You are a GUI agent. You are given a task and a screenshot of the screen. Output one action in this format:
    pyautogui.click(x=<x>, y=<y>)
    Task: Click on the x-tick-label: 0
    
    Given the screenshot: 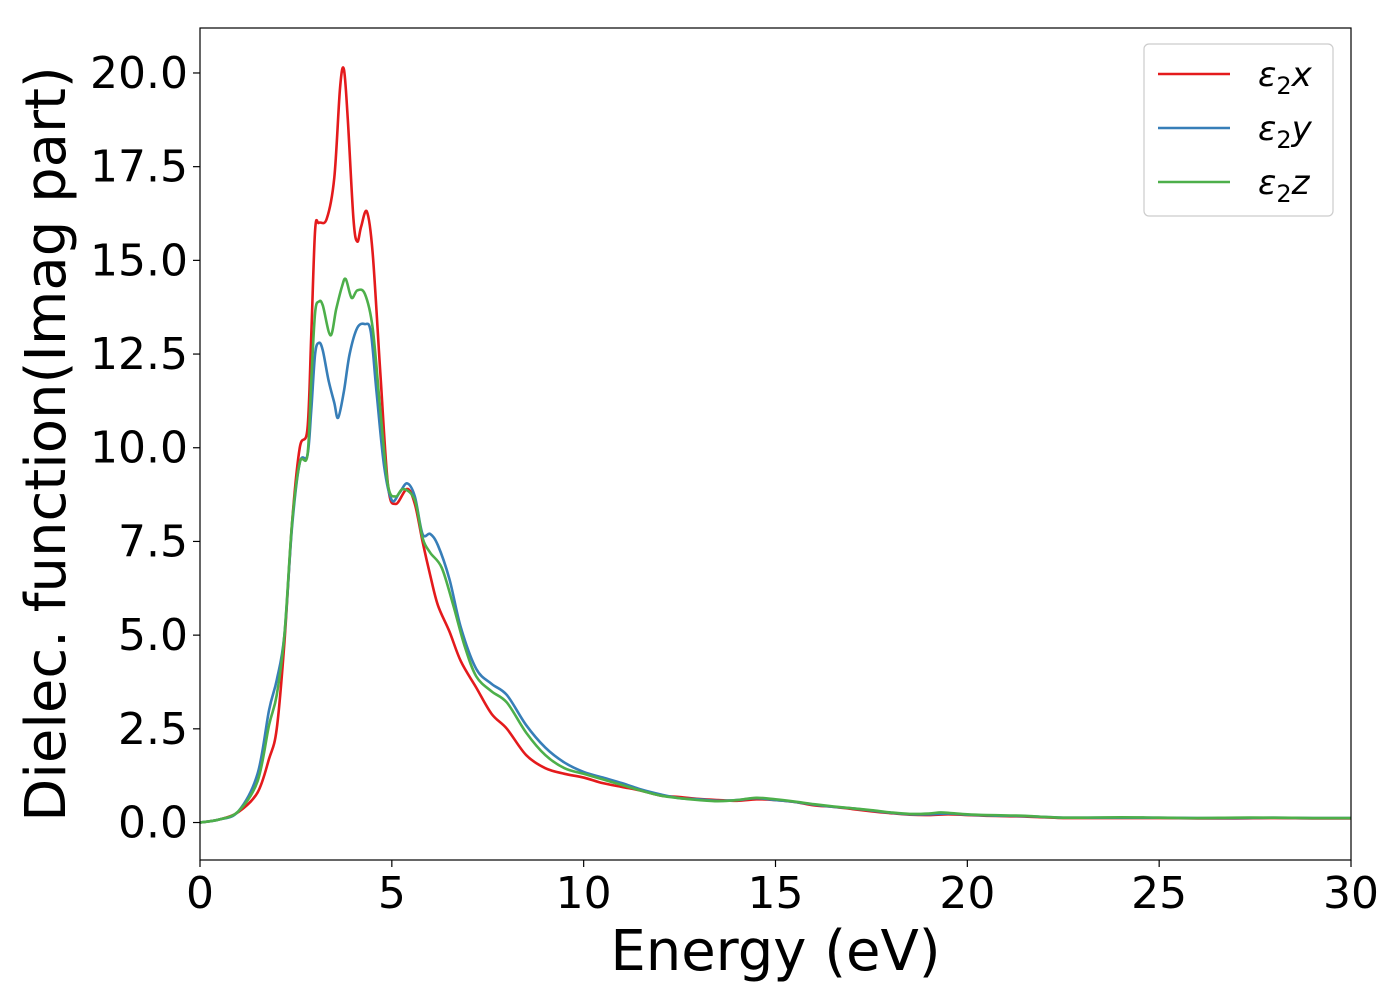 What is the action you would take?
    pyautogui.click(x=200, y=893)
    